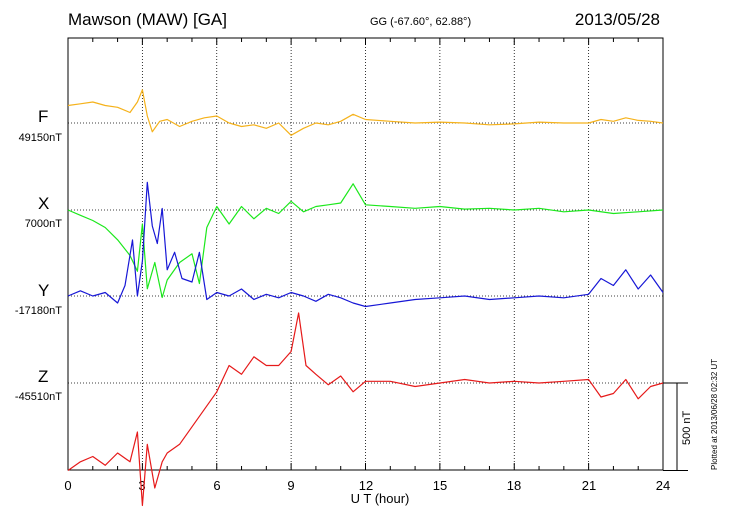 The width and height of the screenshot is (730, 520). I want to click on x-tick-label: 6, so click(217, 485).